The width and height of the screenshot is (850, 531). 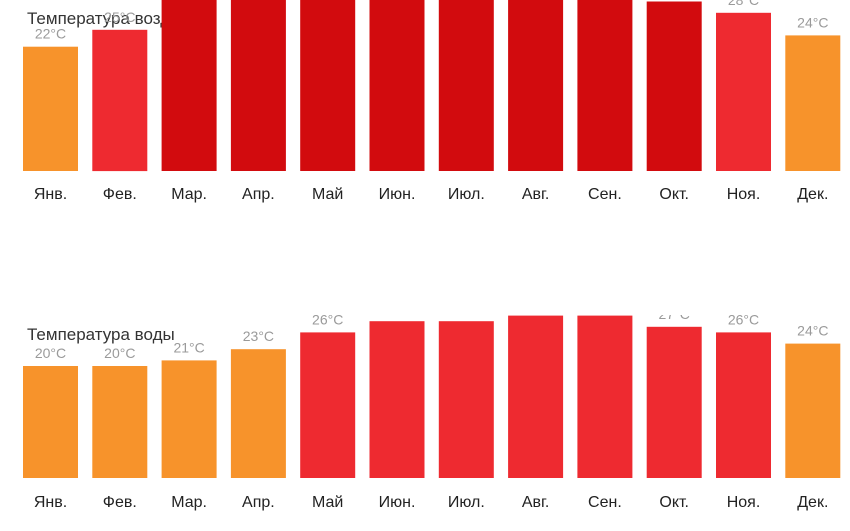 I want to click on value-label-4: 26°C, so click(x=327, y=321).